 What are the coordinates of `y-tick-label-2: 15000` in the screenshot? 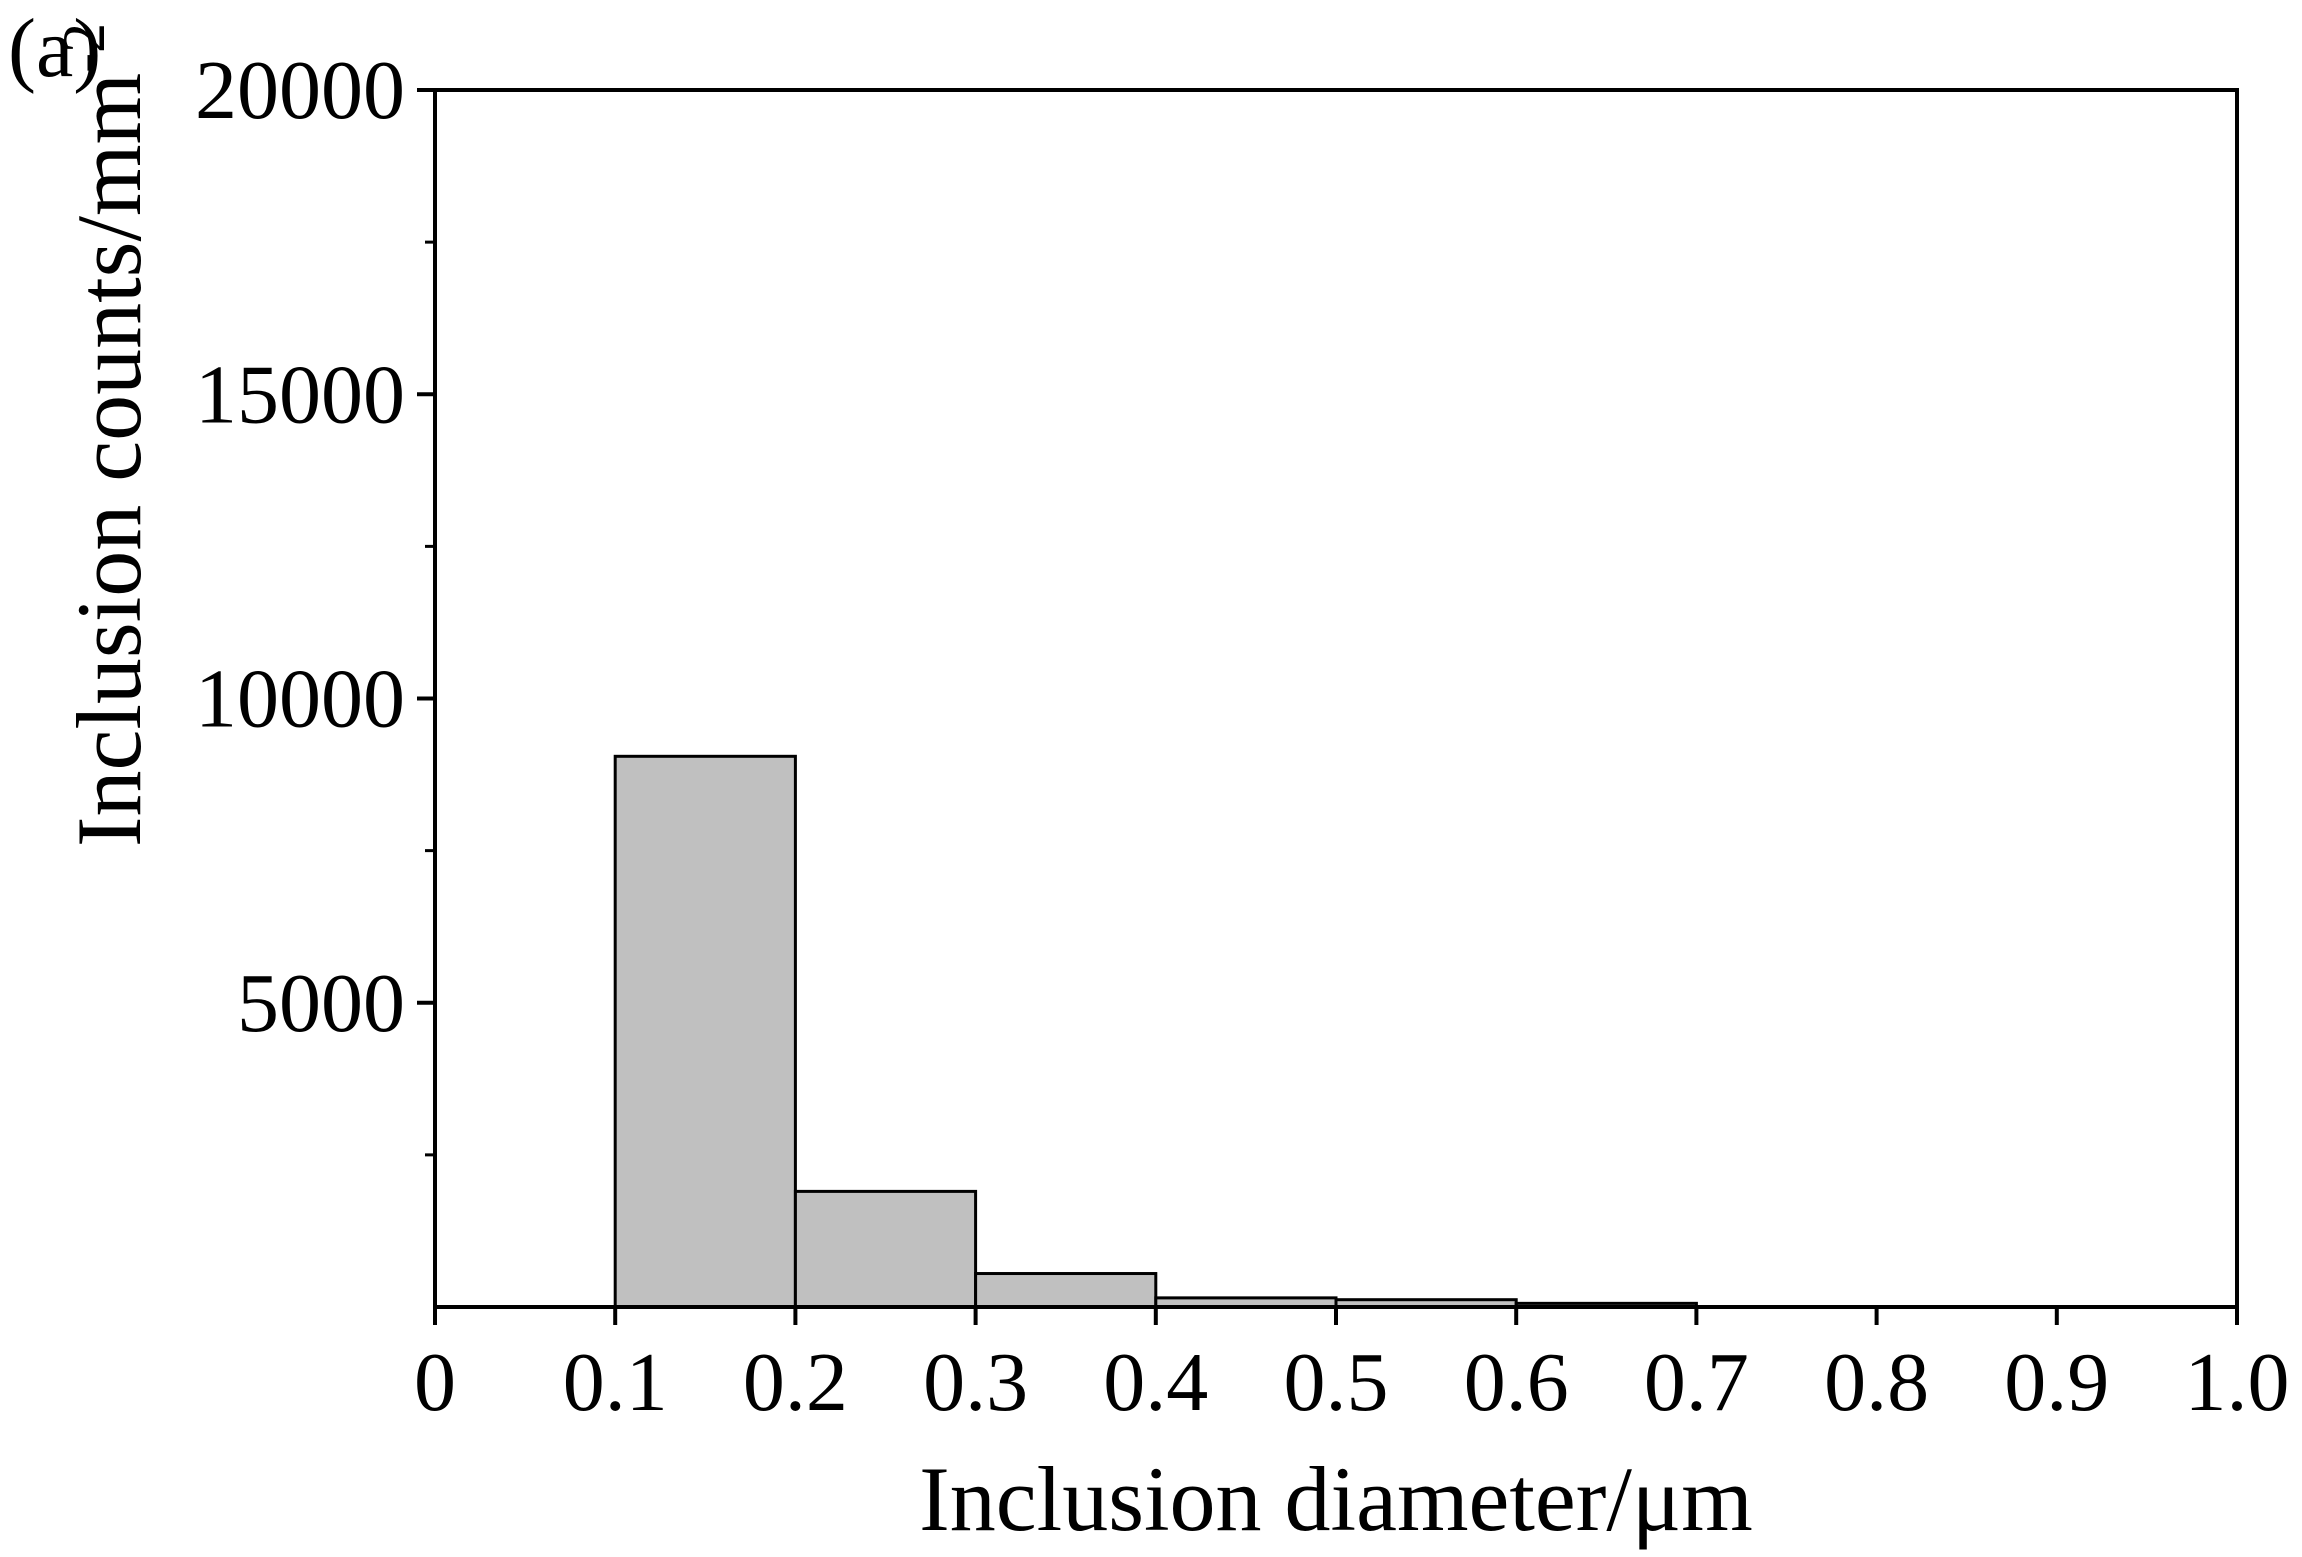 It's located at (300, 394).